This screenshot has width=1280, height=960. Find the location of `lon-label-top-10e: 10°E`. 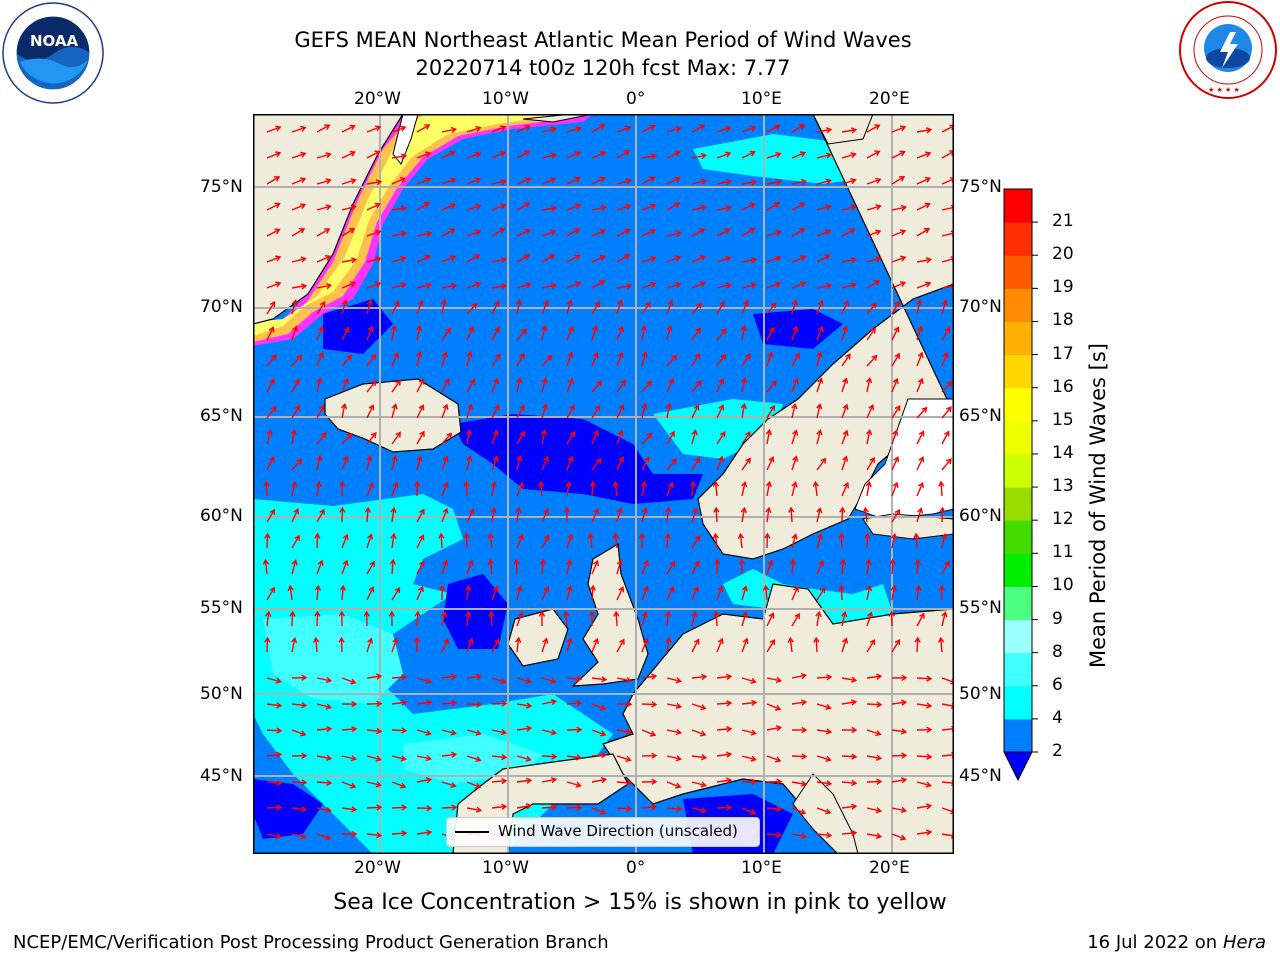

lon-label-top-10e: 10°E is located at coordinates (761, 99).